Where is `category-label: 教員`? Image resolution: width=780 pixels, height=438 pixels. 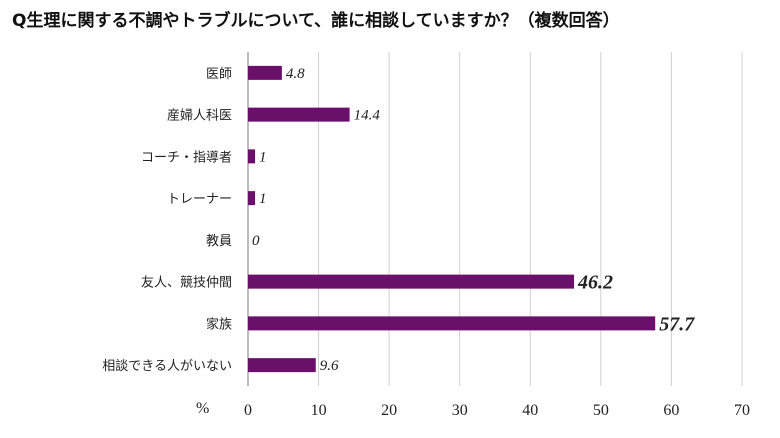 category-label: 教員 is located at coordinates (219, 241).